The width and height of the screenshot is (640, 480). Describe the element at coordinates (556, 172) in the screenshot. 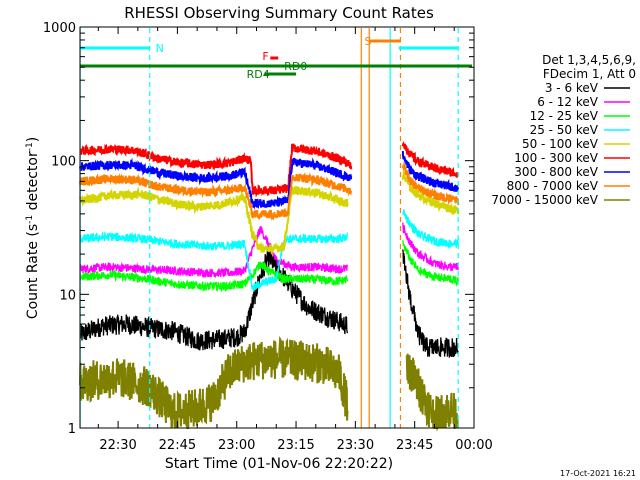

I see `legend-entry-label: 300 - 800 keV` at that location.